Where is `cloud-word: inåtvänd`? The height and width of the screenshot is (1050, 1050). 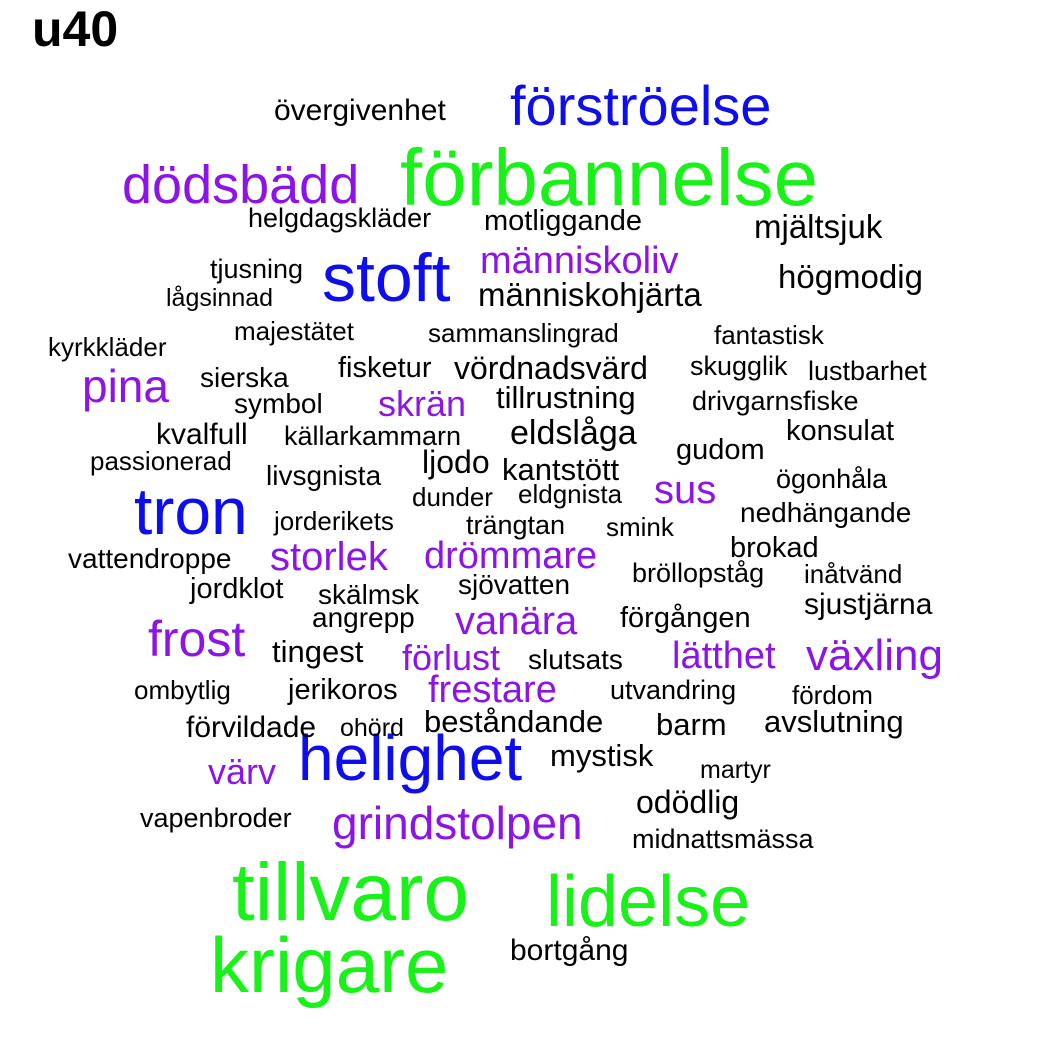
cloud-word: inåtvänd is located at coordinates (853, 574).